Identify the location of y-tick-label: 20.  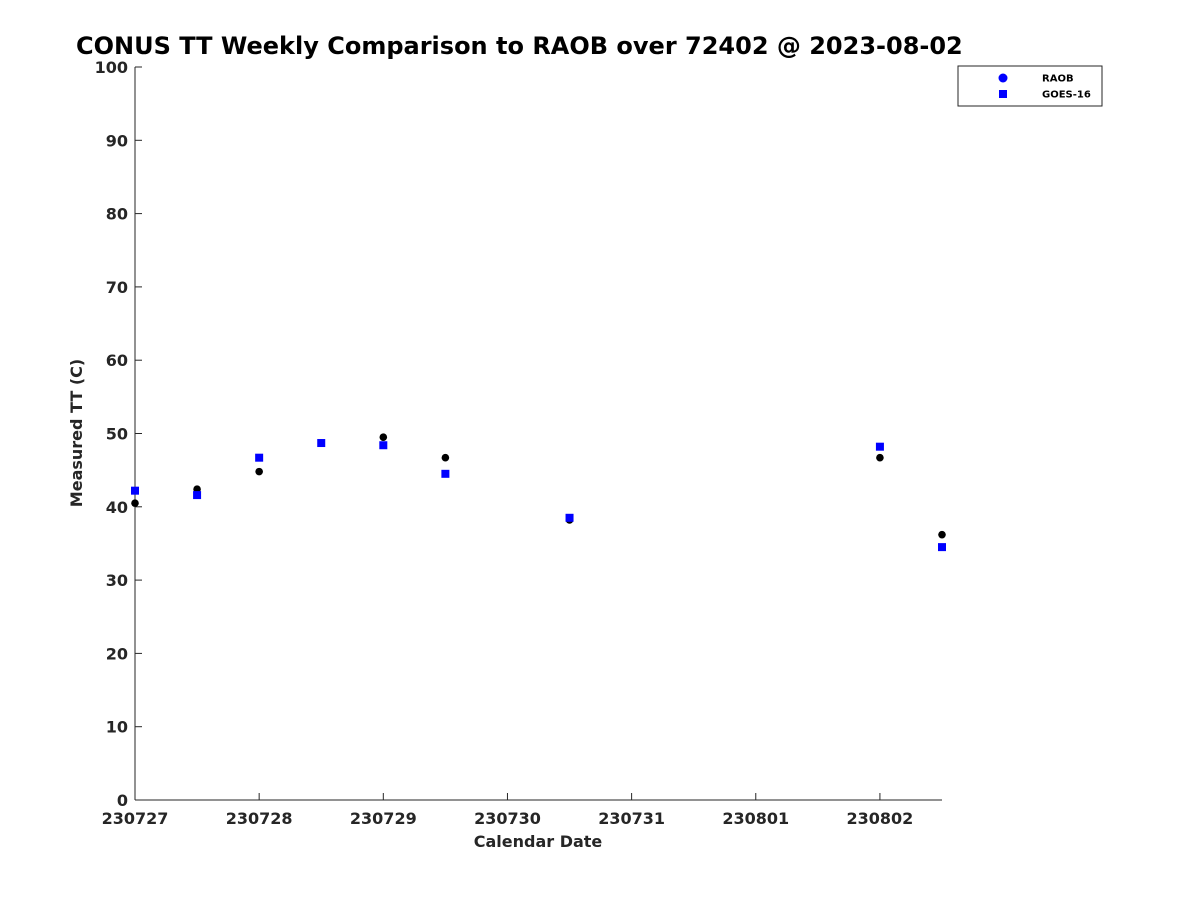
(117, 653).